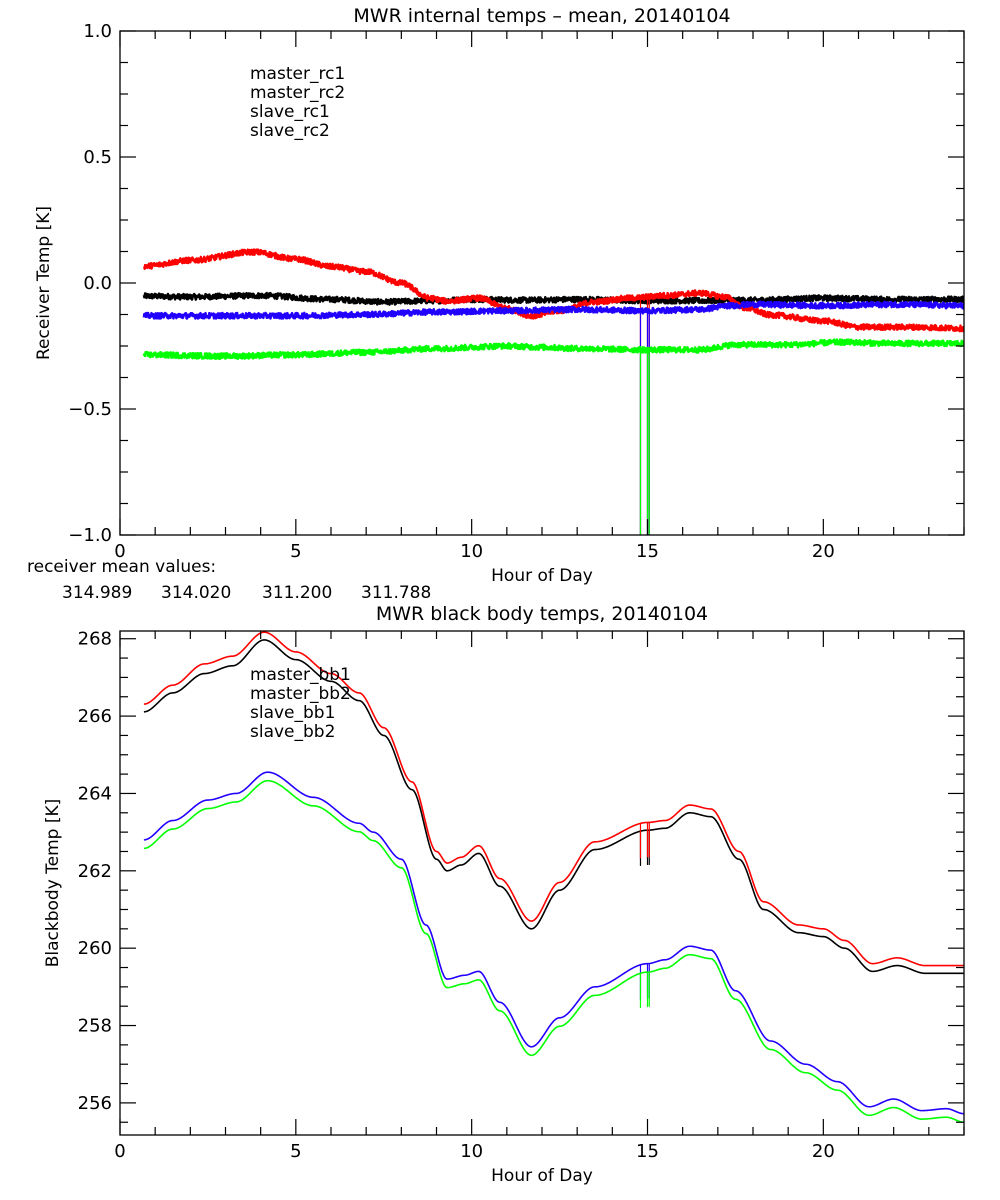 This screenshot has height=1200, width=1000. Describe the element at coordinates (471, 1151) in the screenshot. I see `chart2-xtick-label: 10` at that location.